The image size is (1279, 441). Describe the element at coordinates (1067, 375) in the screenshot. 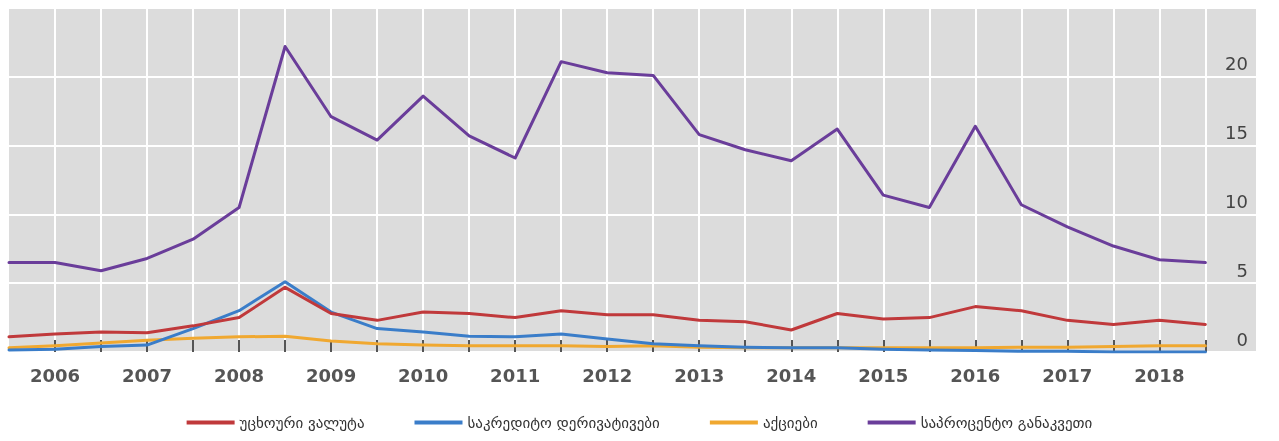

I see `x-tick-label: 2017` at that location.